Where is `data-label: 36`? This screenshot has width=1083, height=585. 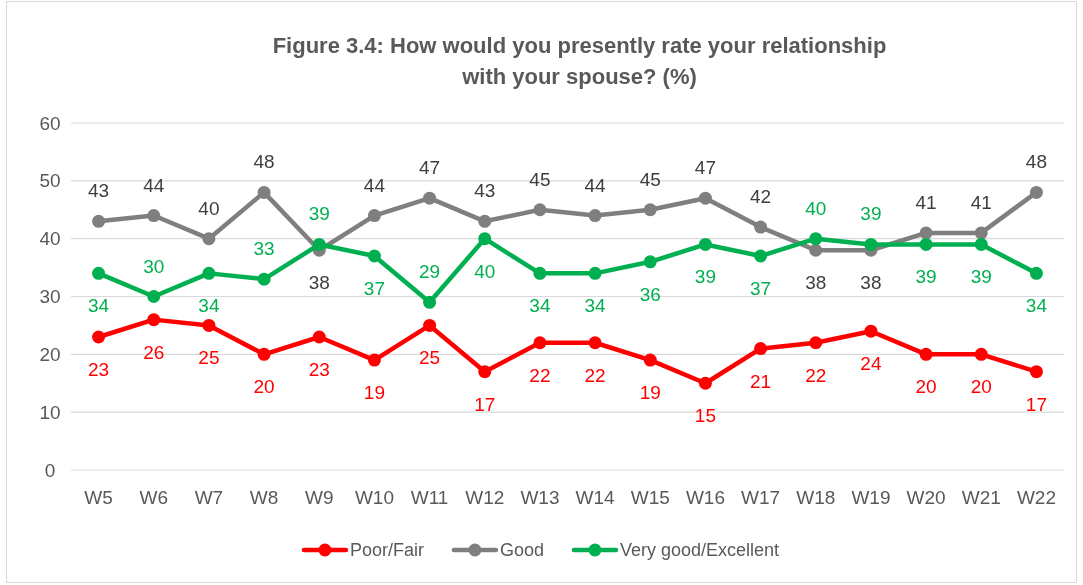
data-label: 36 is located at coordinates (650, 294).